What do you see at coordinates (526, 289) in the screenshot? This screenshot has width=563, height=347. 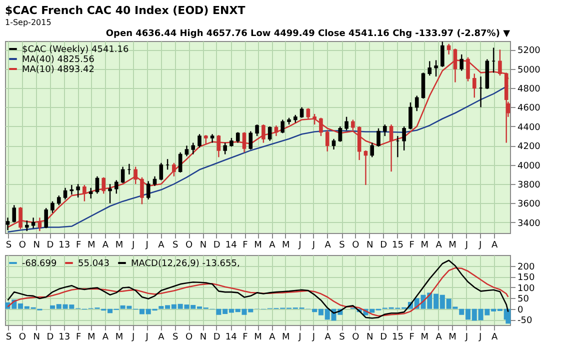 I see `y-tick-label: 100` at bounding box center [526, 289].